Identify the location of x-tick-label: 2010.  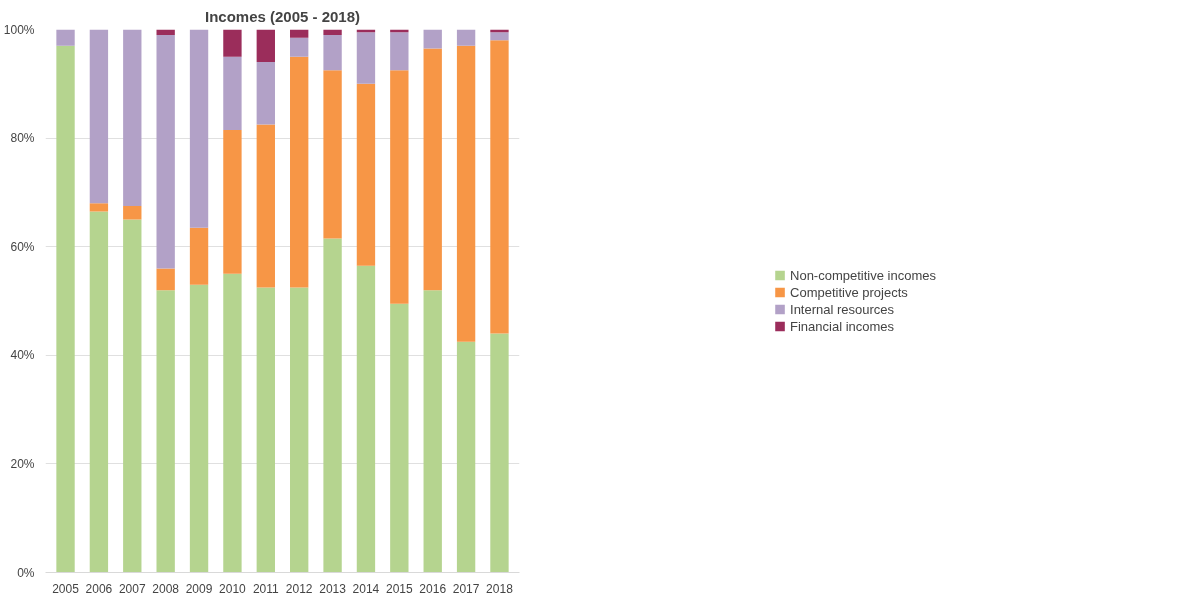
(233, 588).